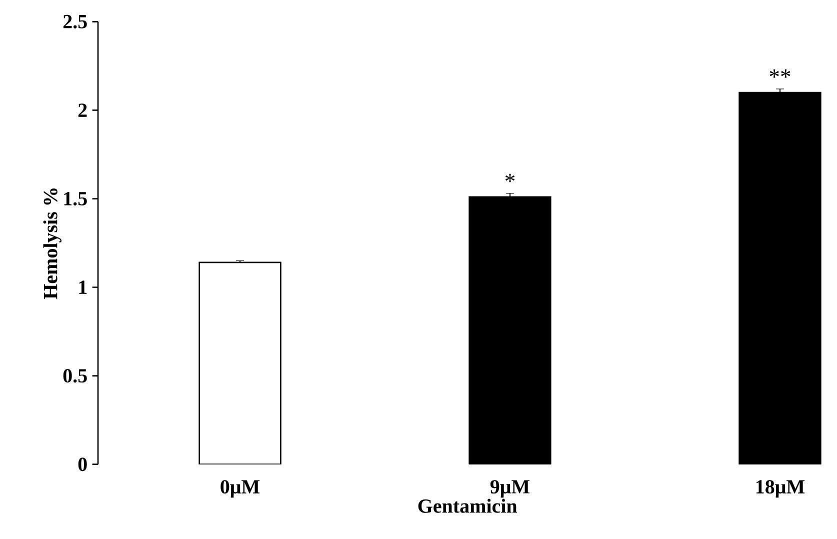  Describe the element at coordinates (75, 21) in the screenshot. I see `y-tick-label: 2.5` at that location.